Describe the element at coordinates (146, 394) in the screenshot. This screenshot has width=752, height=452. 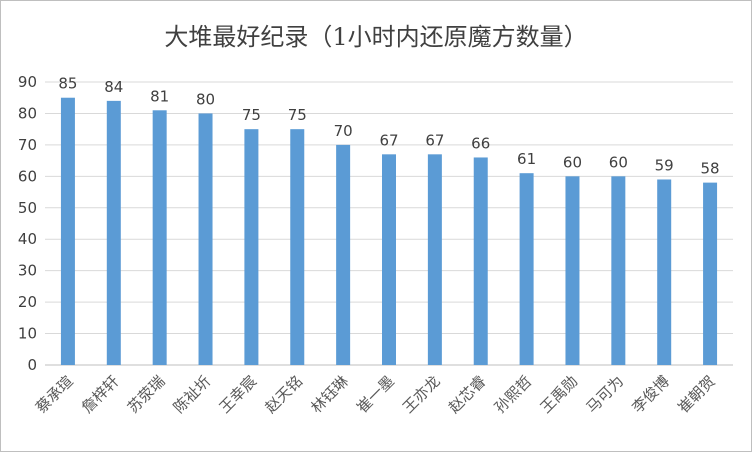
I see `category-label: 苏荥瑞` at that location.